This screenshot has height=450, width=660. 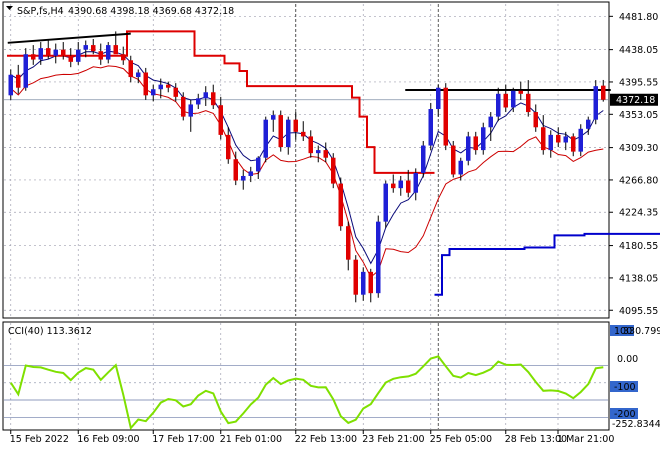 What do you see at coordinates (638, 148) in the screenshot?
I see `price-tick-label: 4309.30` at bounding box center [638, 148].